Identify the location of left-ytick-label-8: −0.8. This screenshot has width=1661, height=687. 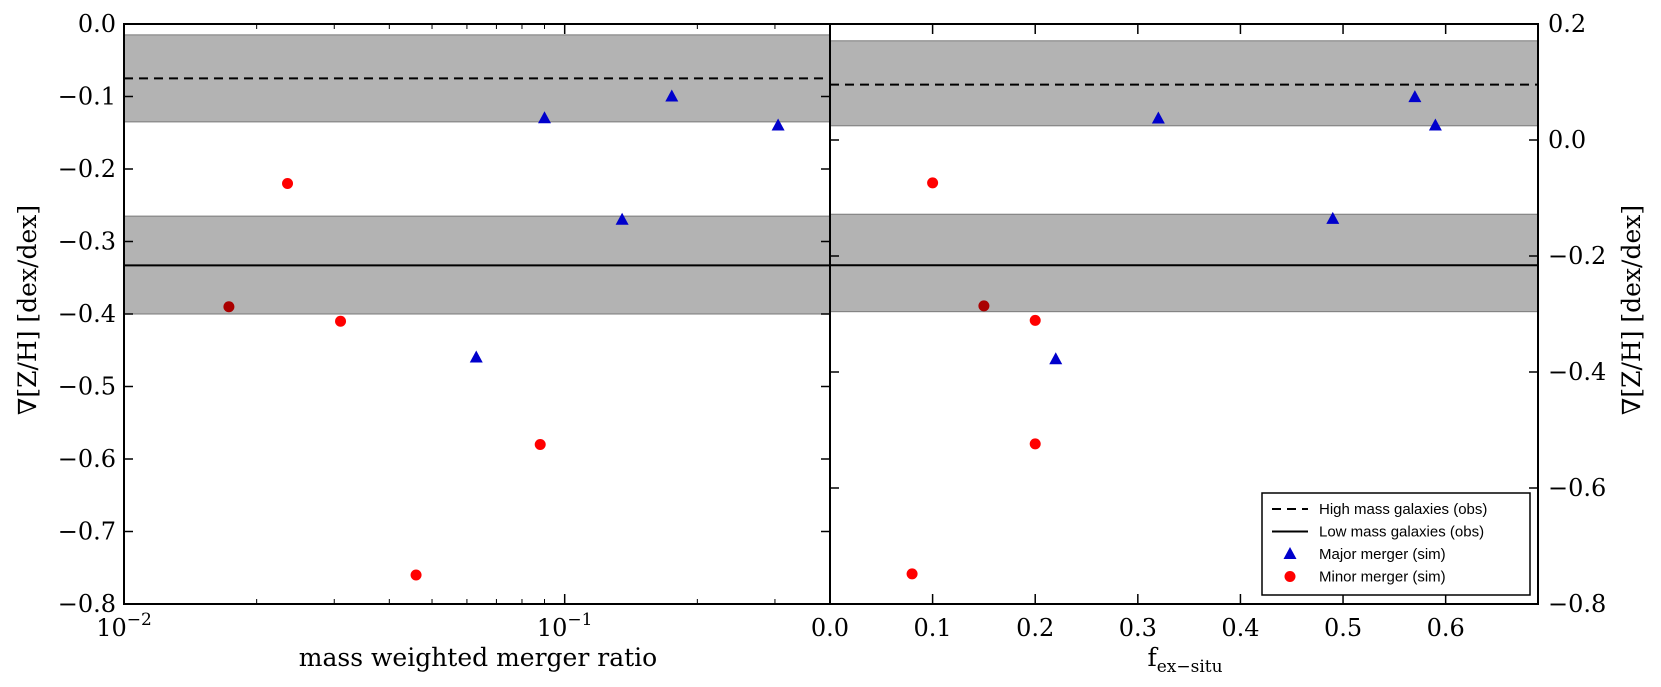
(87, 604).